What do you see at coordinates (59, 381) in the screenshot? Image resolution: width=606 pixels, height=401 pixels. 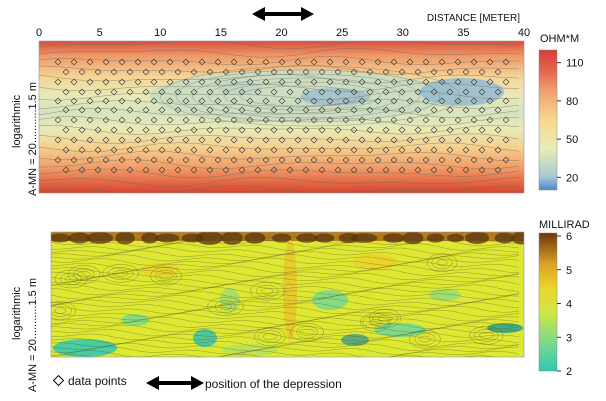 I see `diamond-icon` at bounding box center [59, 381].